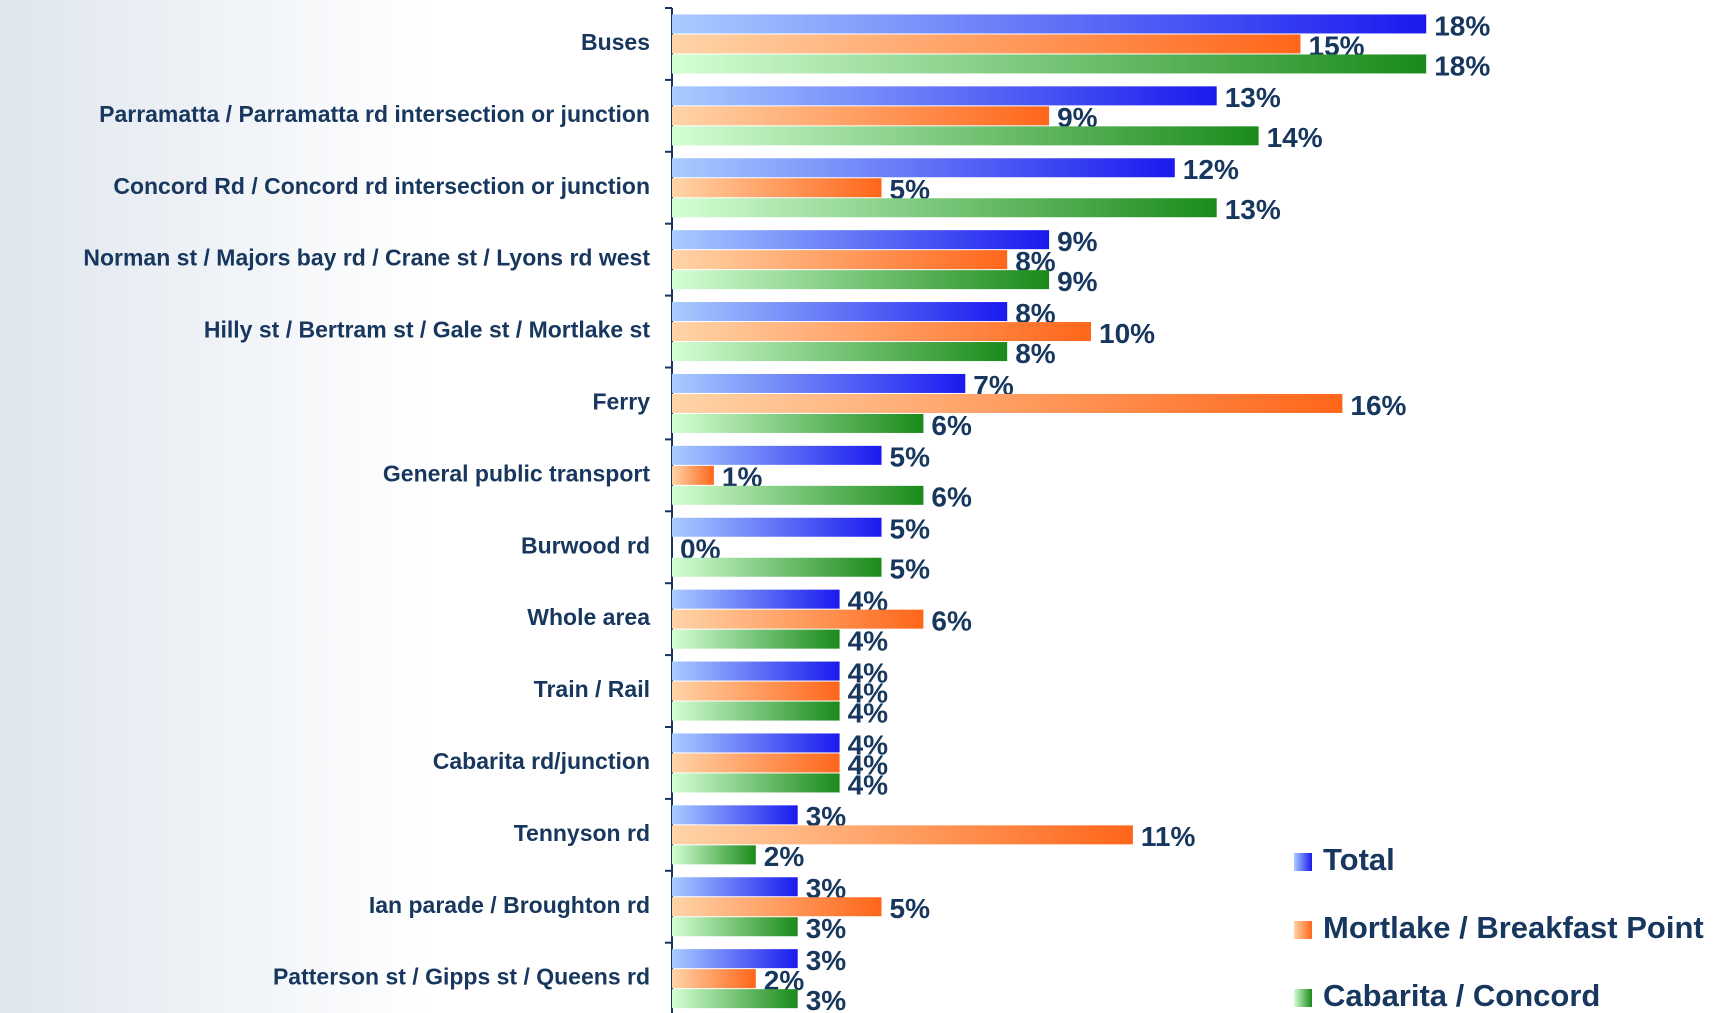  I want to click on category-label: Cabarita rd/junction, so click(541, 761).